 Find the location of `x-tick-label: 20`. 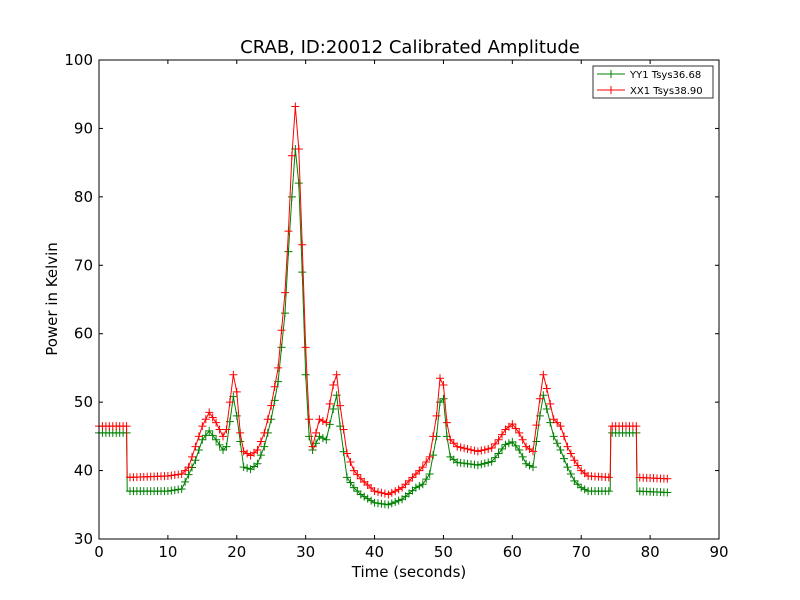

x-tick-label: 20 is located at coordinates (236, 552).